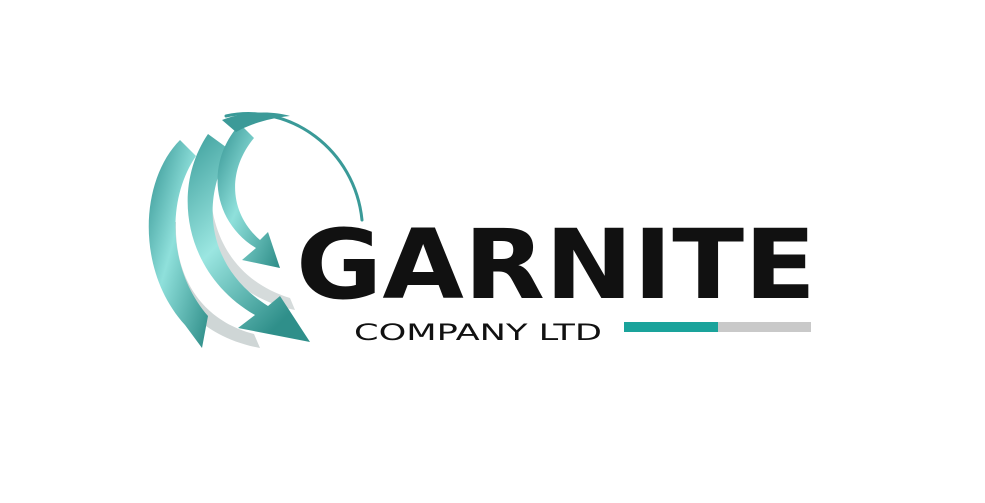 This screenshot has height=503, width=985. I want to click on accent-bar, so click(717, 327).